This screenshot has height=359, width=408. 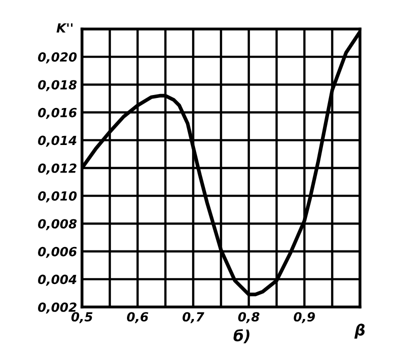 I want to click on y-tick-label: 0,016, so click(x=57, y=113).